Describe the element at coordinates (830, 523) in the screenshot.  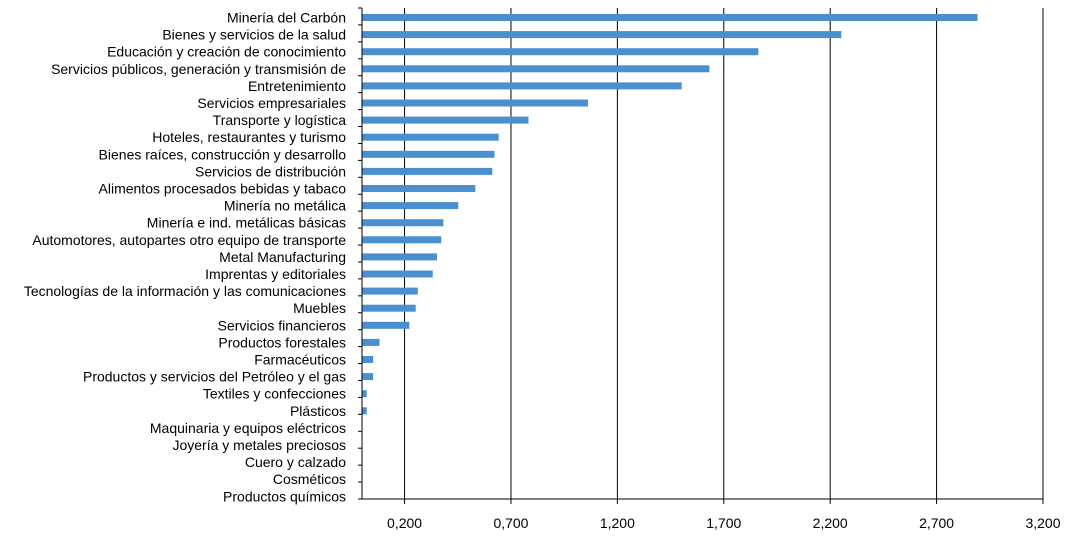
I see `x-tick-label: 2,200` at that location.